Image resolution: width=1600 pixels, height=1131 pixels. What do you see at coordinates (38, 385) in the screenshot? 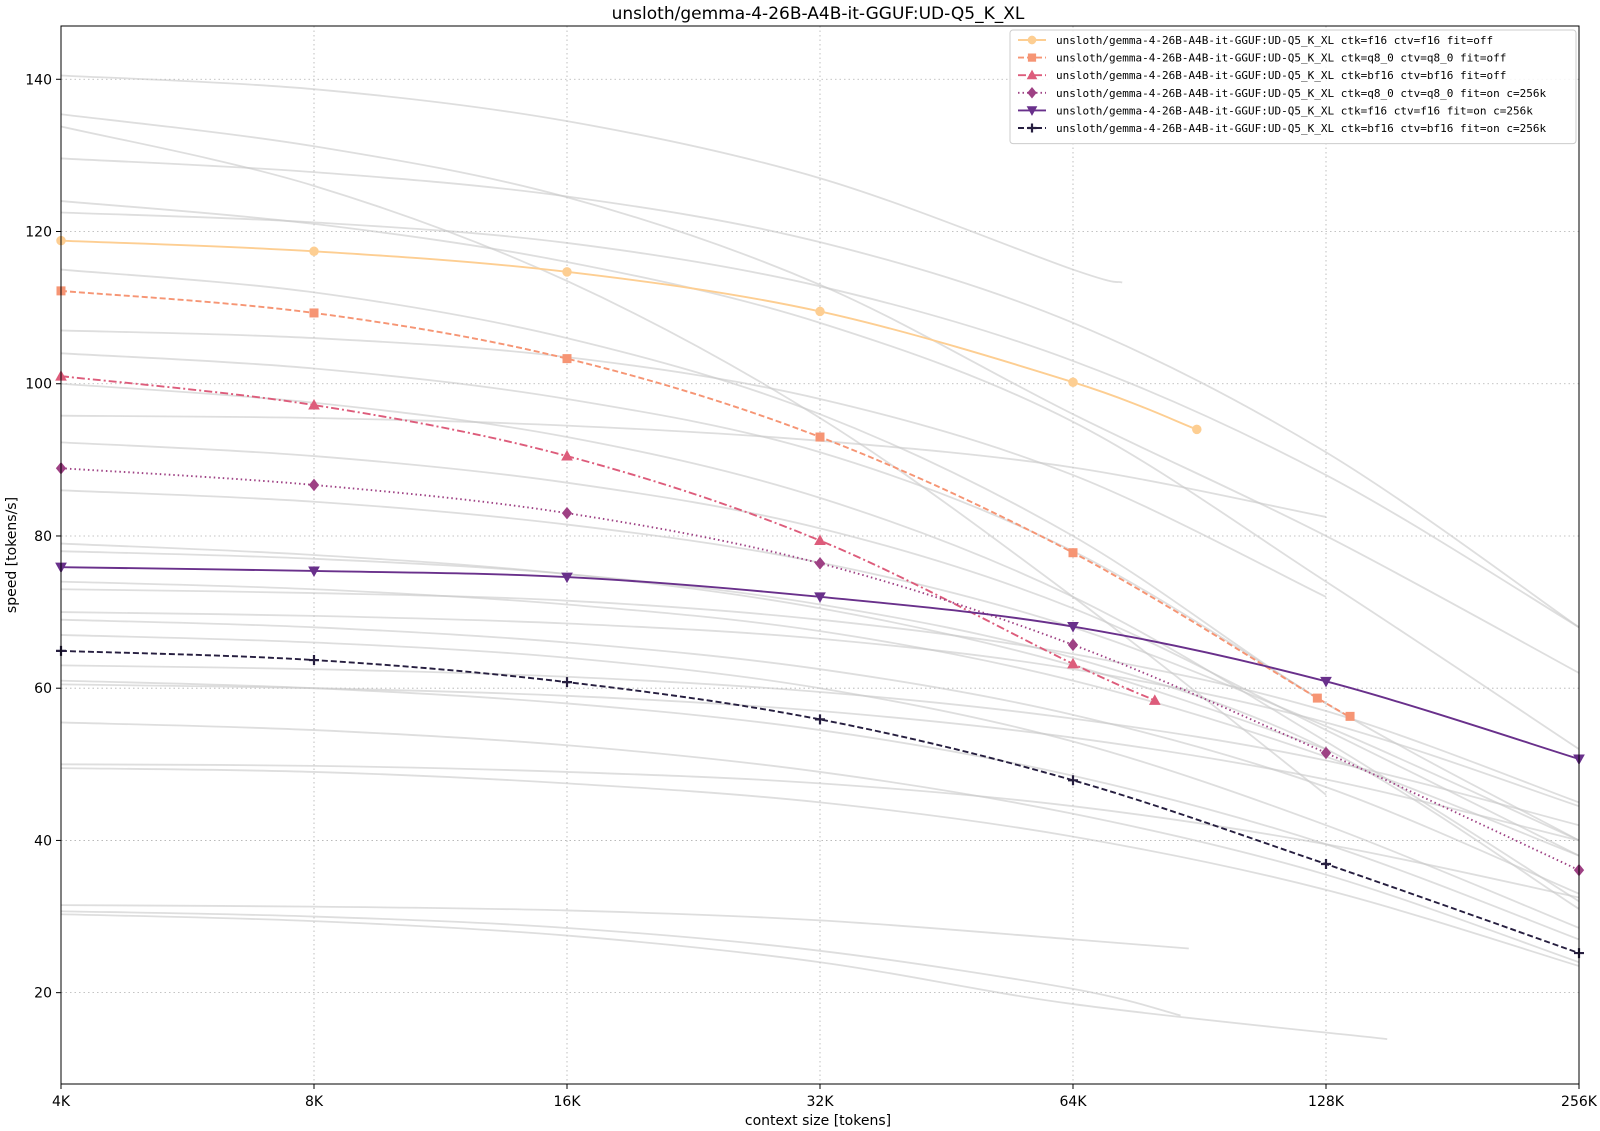
I see `y-tick-label: 100` at bounding box center [38, 385].